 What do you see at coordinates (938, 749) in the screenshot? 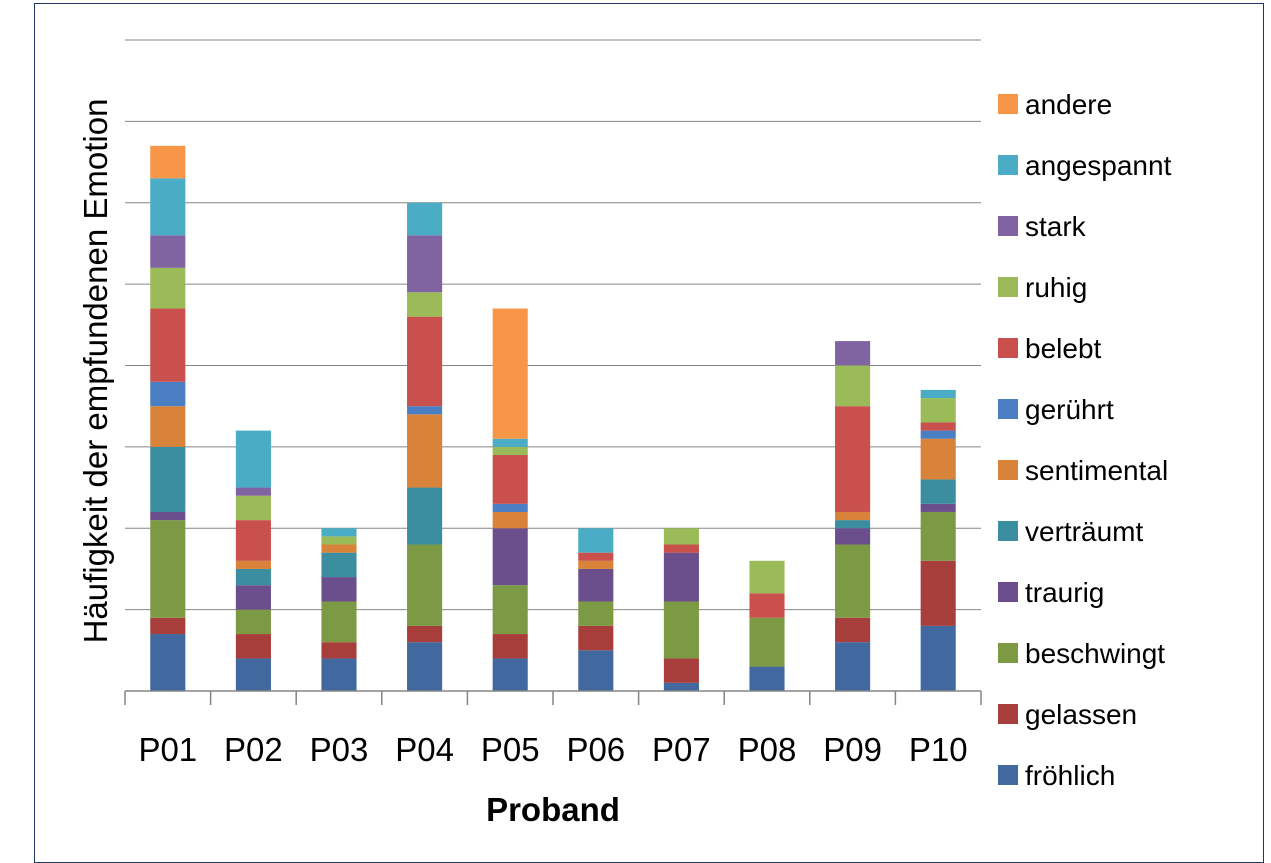
I see `x-tick-label: P10` at bounding box center [938, 749].